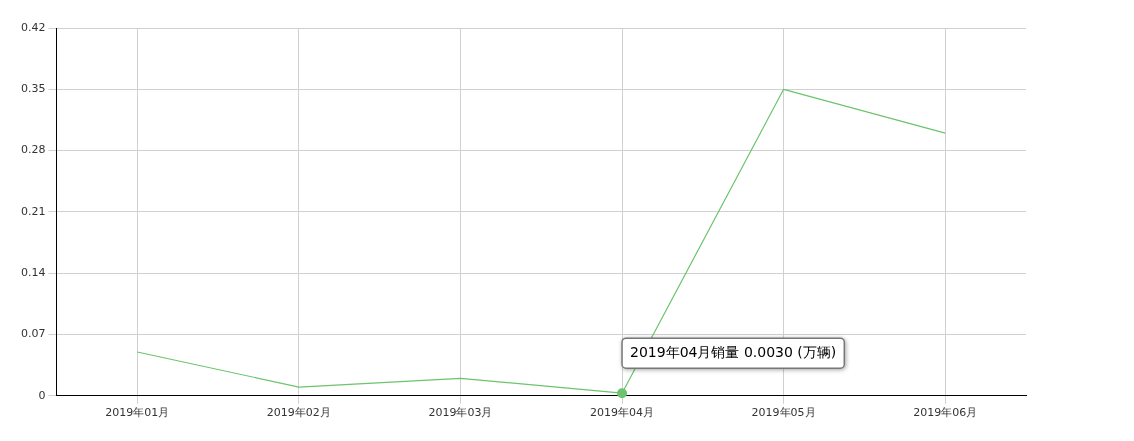  Describe the element at coordinates (298, 413) in the screenshot. I see `x-tick-label: 2019年02月` at that location.